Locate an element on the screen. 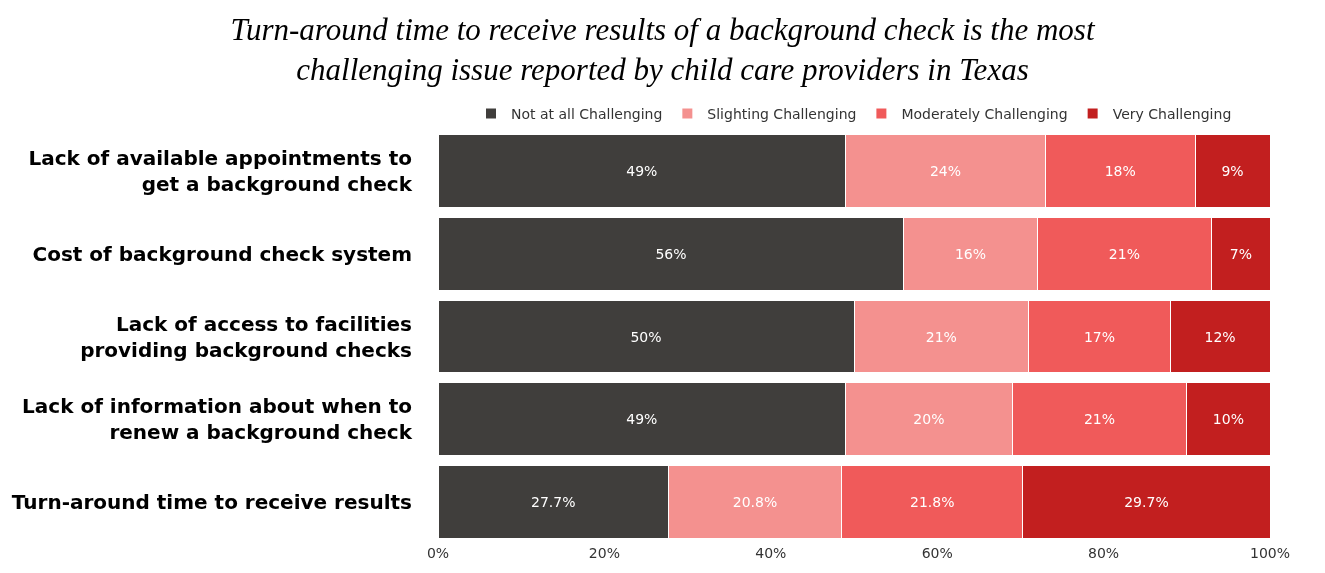 This screenshot has height=573, width=1325. x-tick-label: 100% is located at coordinates (1270, 553).